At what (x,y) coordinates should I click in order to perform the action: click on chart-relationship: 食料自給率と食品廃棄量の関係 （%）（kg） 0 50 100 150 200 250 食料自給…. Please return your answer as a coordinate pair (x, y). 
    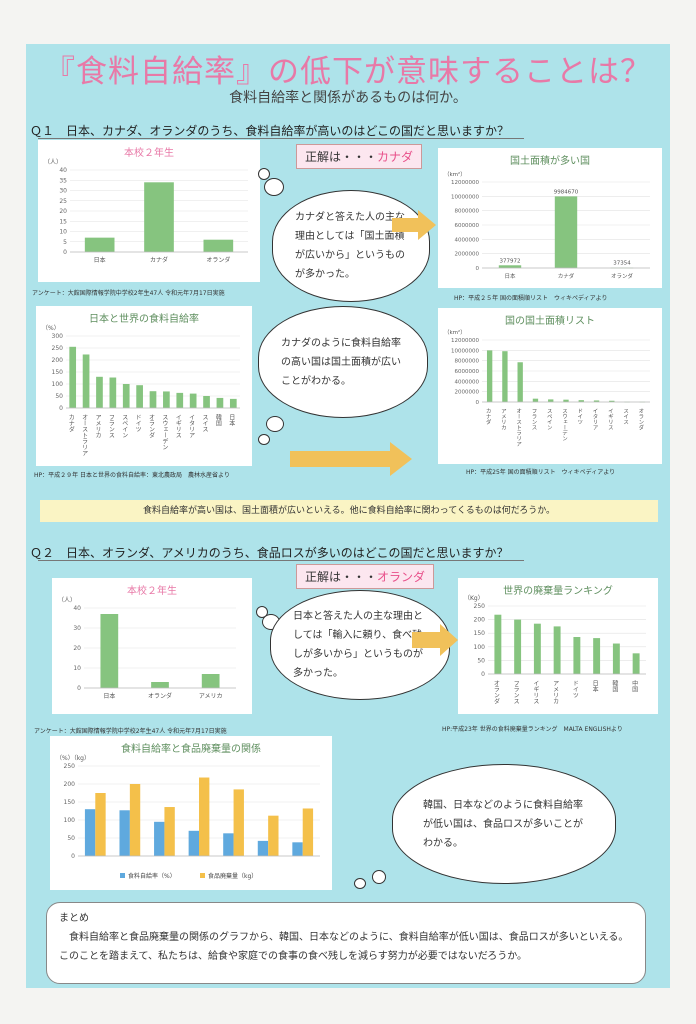
    Looking at the image, I should click on (188, 811).